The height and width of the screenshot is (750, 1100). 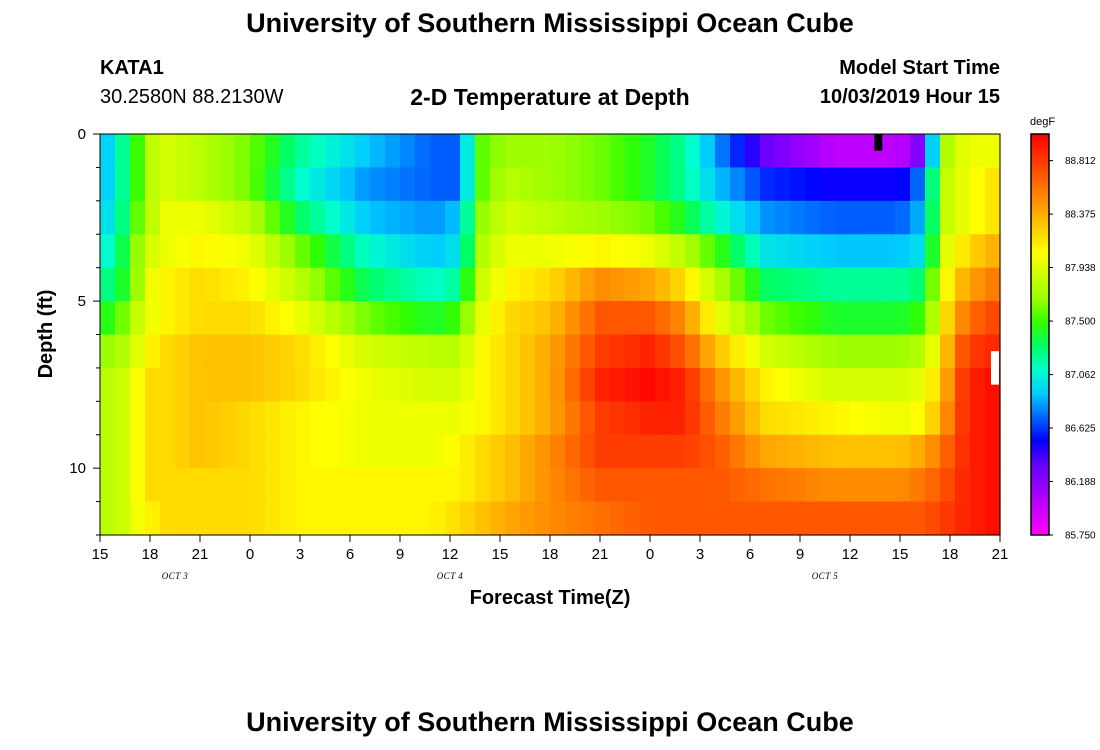 What do you see at coordinates (909, 97) in the screenshot?
I see `model-start-value: 10/03/2019 Hour 15` at bounding box center [909, 97].